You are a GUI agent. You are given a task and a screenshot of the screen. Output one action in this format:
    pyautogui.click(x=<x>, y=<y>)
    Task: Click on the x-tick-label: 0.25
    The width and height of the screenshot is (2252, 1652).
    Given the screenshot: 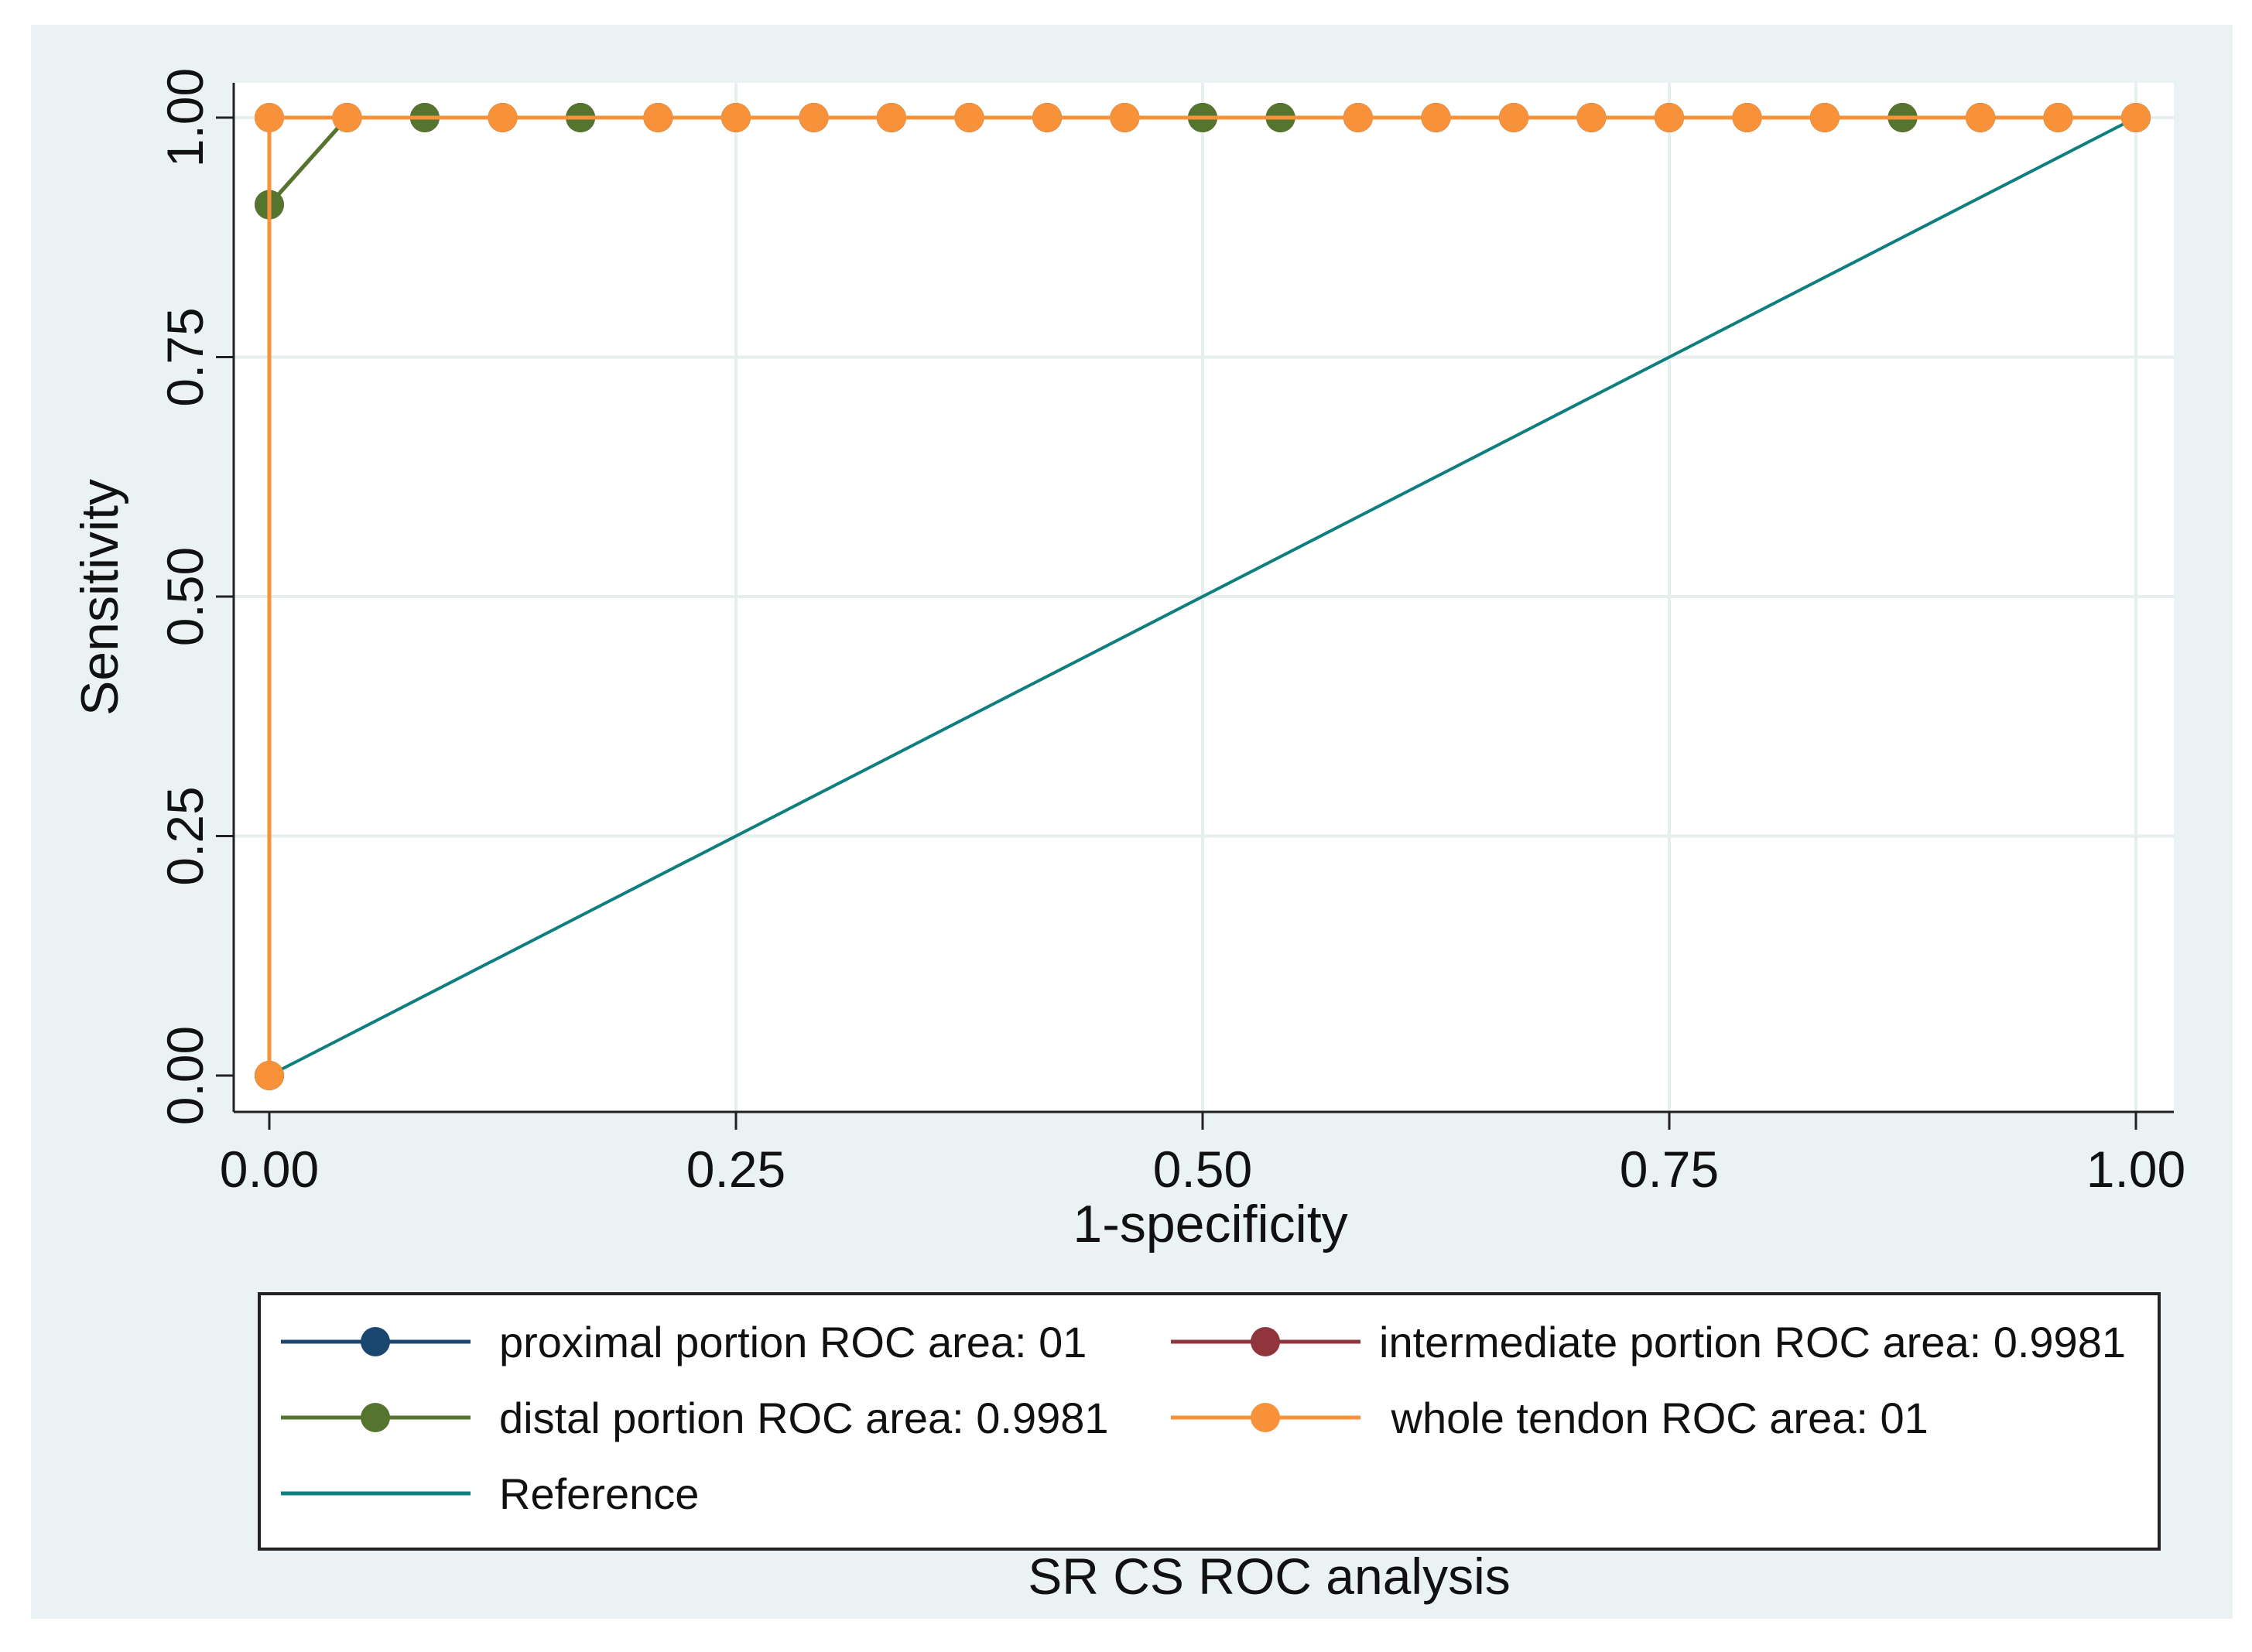 What is the action you would take?
    pyautogui.click(x=735, y=1169)
    